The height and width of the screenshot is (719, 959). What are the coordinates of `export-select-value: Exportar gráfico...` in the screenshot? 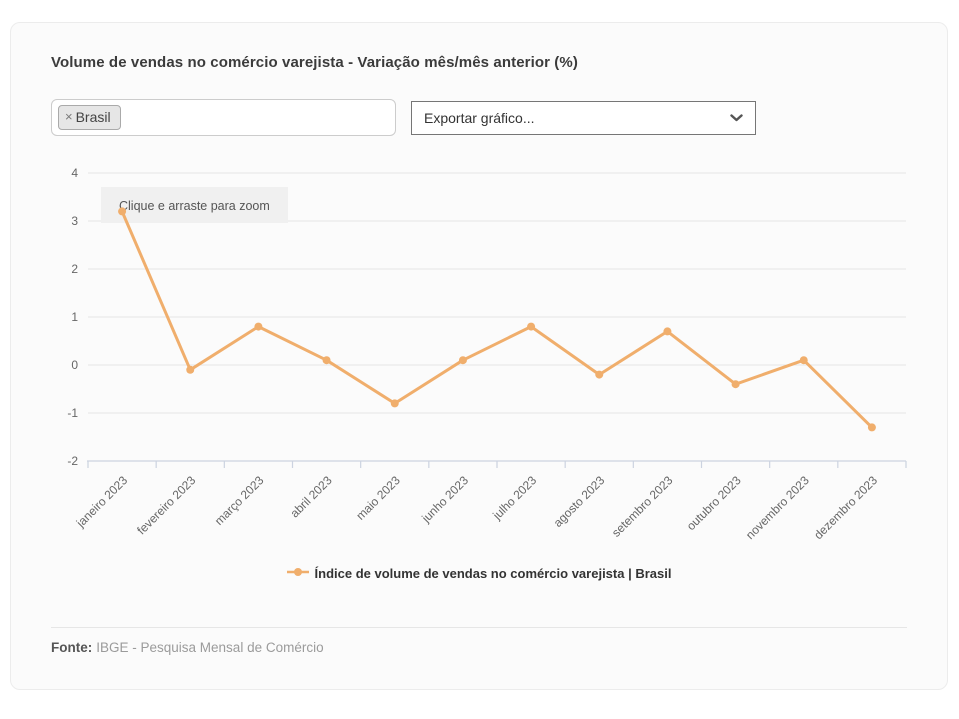 It's located at (479, 118).